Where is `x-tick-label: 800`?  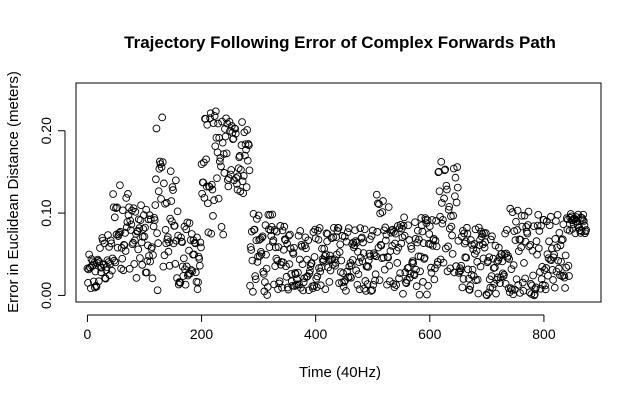
x-tick-label: 800 is located at coordinates (544, 334).